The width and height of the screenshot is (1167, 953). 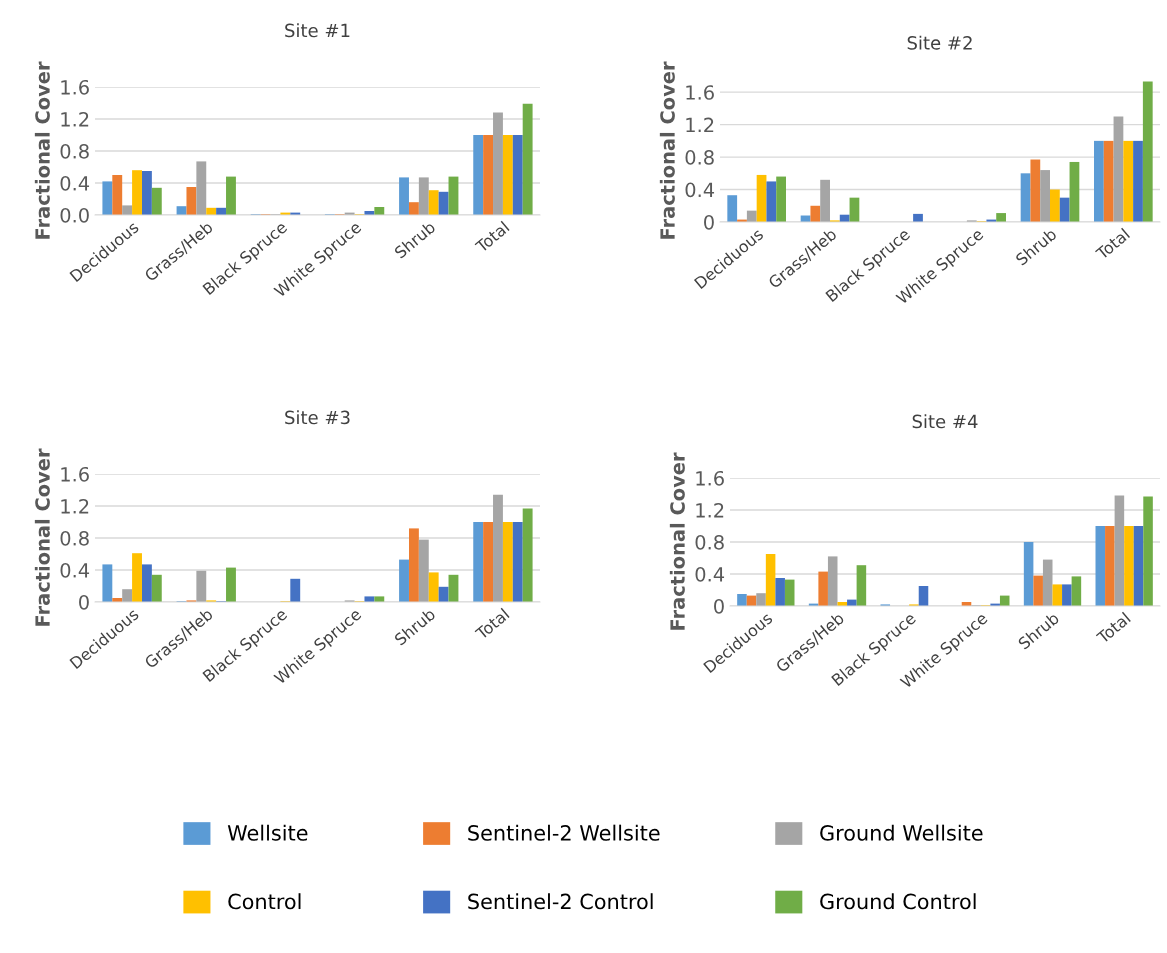 What do you see at coordinates (74, 215) in the screenshot?
I see `y-tick-label: 0.0` at bounding box center [74, 215].